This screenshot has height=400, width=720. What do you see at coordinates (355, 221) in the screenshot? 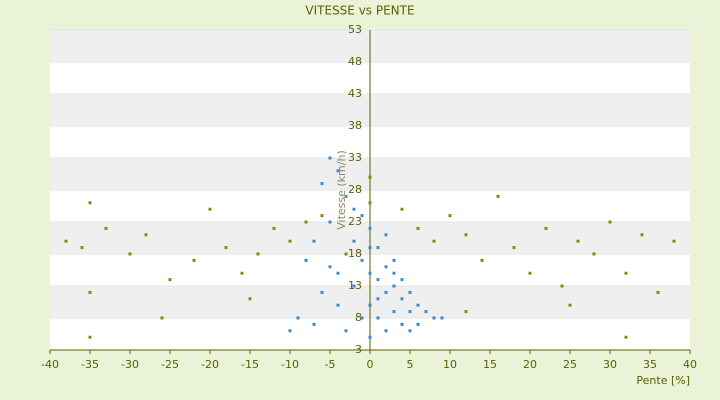
I see `y-tick-label: 23` at bounding box center [355, 221].